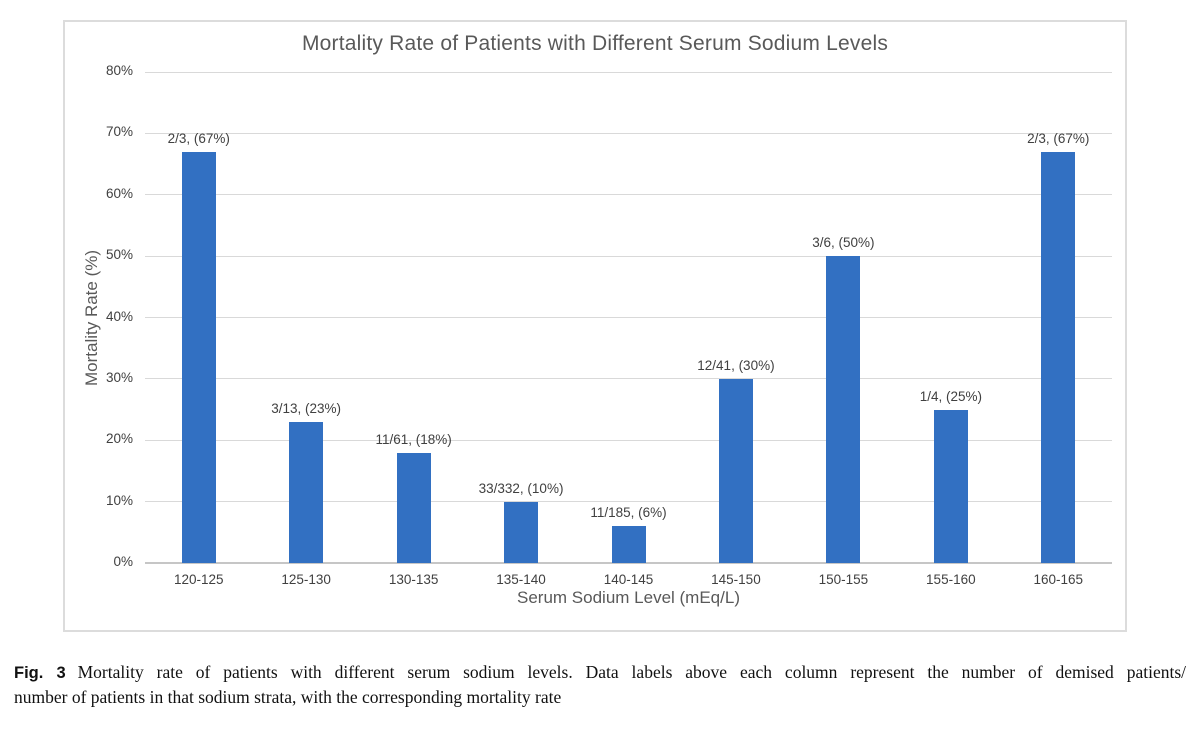 Image resolution: width=1198 pixels, height=736 pixels. I want to click on bar-data-label: 33/332, (10%), so click(521, 488).